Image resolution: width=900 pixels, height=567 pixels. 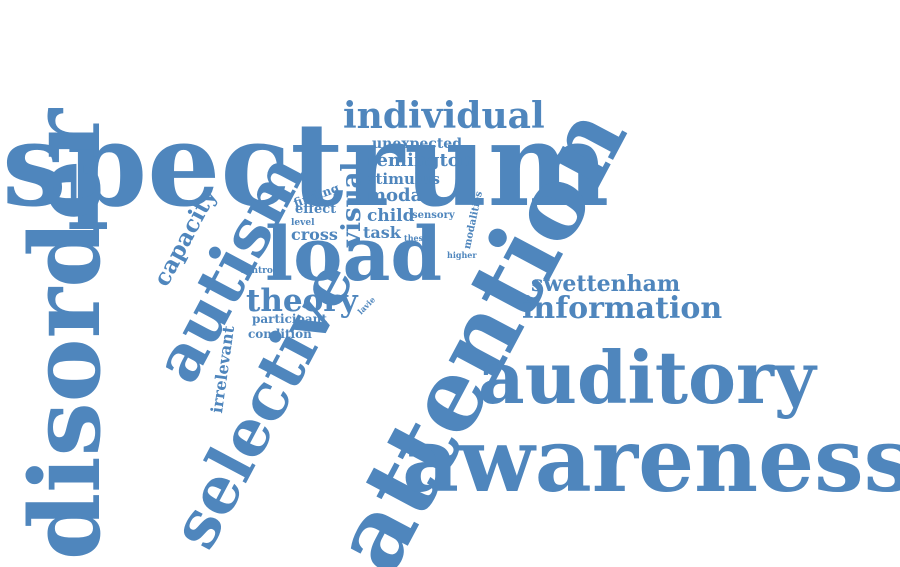 I want to click on word-unexpected: unexpected, so click(x=417, y=144).